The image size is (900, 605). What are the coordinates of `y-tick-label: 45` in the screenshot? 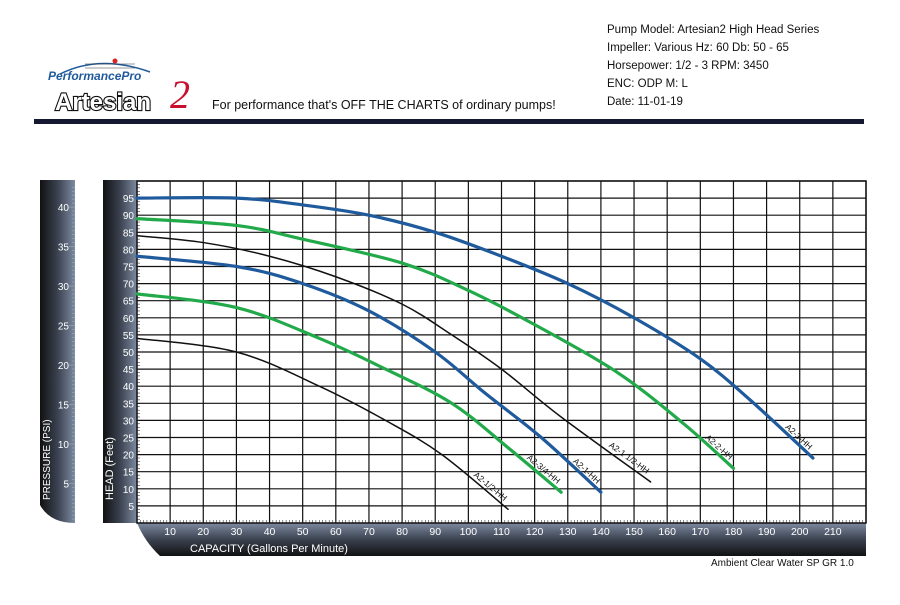 It's located at (129, 370).